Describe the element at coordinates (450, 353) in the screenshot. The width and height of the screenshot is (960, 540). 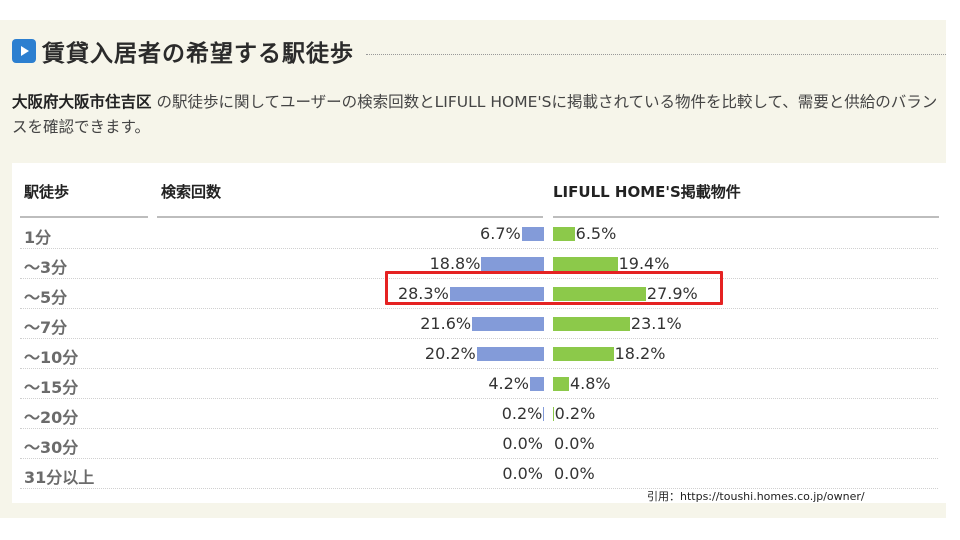
I see `search-value-label: 20.2%` at that location.